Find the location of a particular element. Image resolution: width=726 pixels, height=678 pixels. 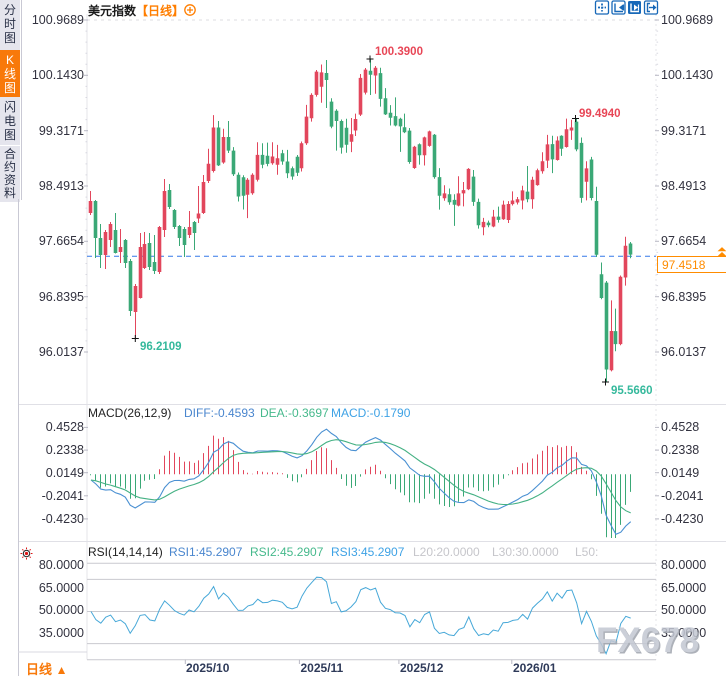

svg-text: 100.3900 is located at coordinates (399, 52).